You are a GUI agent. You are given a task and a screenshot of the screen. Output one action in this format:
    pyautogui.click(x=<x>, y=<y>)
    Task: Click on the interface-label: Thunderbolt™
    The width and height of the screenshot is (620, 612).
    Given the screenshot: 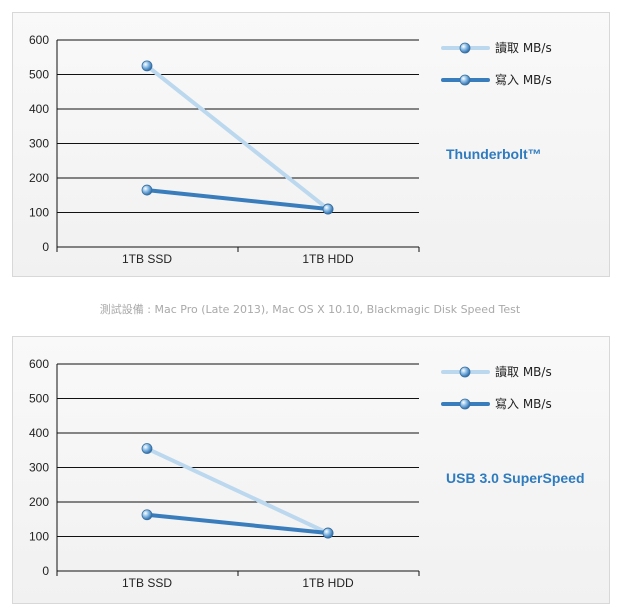 What is the action you would take?
    pyautogui.click(x=494, y=154)
    